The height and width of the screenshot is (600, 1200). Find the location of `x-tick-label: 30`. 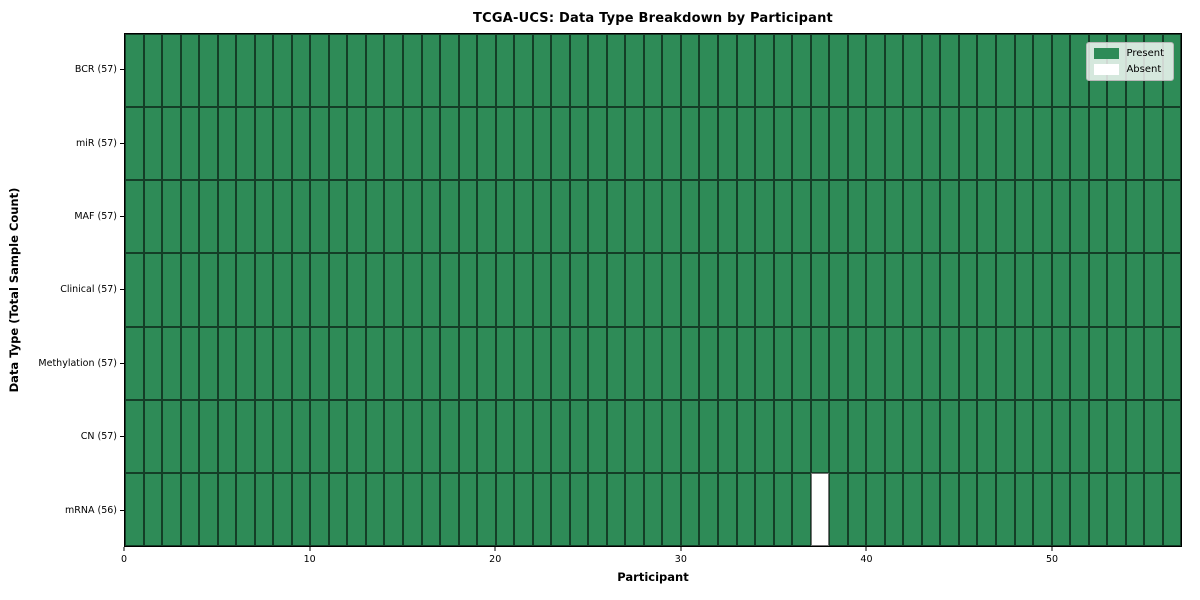

x-tick-label: 30 is located at coordinates (680, 559).